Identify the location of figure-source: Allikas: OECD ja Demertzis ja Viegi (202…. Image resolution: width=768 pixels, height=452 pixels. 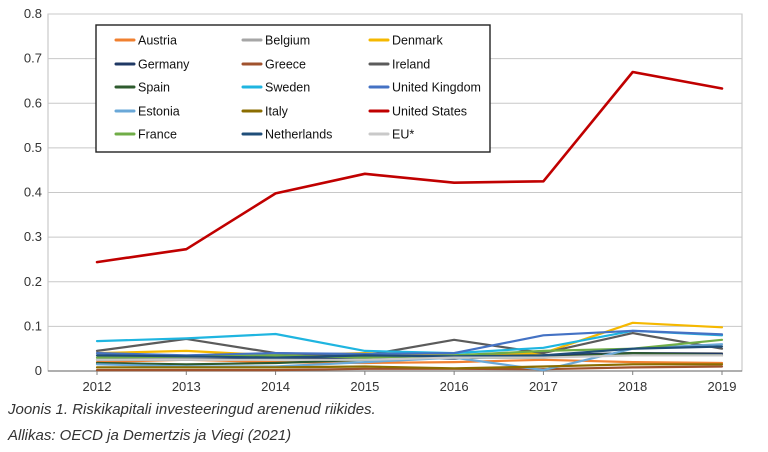
(150, 435).